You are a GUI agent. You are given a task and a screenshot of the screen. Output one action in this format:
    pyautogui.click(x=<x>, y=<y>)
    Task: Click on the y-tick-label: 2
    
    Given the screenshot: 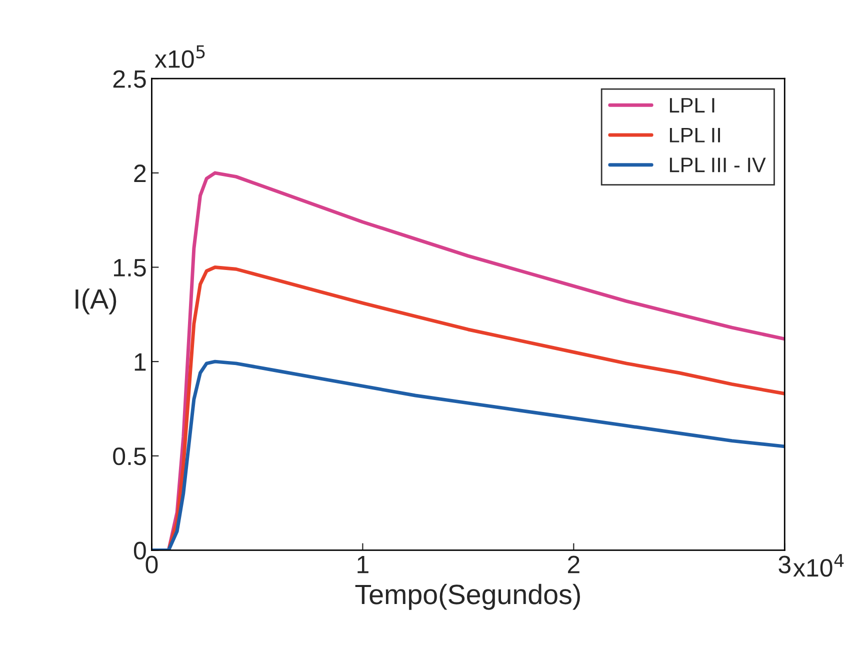 What is the action you would take?
    pyautogui.click(x=140, y=173)
    